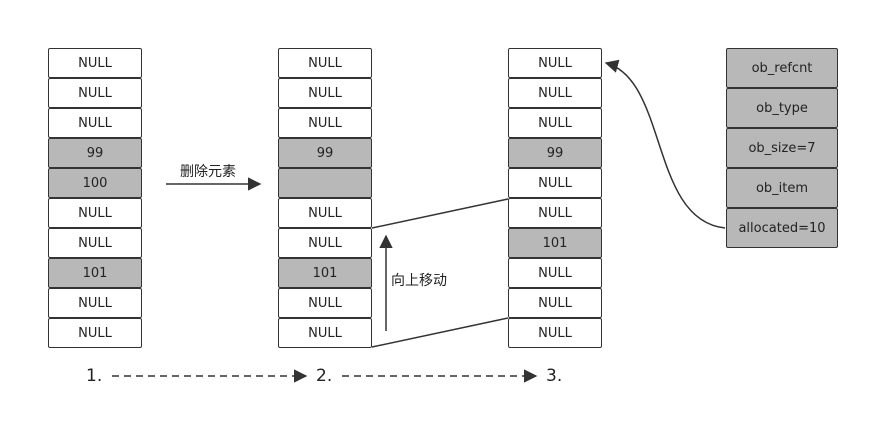  Describe the element at coordinates (325, 183) in the screenshot. I see `list2-cell` at that location.